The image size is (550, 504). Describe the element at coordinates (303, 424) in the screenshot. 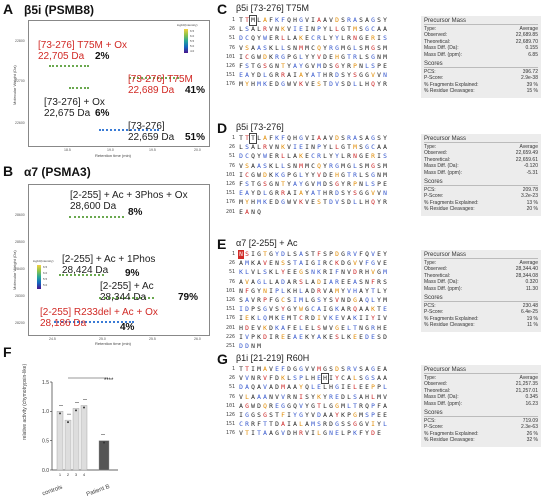

I see `sequence-row: 151 C R R F T T D A I A L A M S R D G S S G G V I Y L` at that location.